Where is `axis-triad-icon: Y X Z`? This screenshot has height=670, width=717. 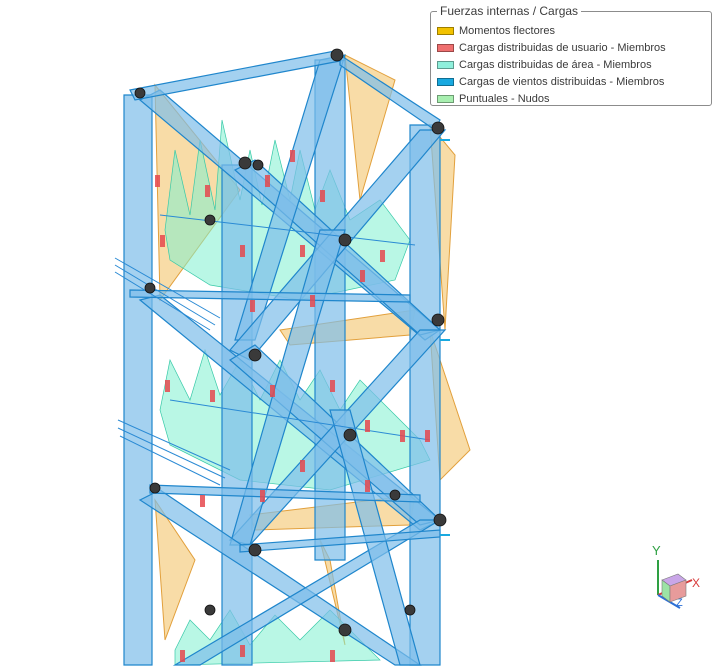
axis-triad-icon: Y X Z is located at coordinates (674, 580).